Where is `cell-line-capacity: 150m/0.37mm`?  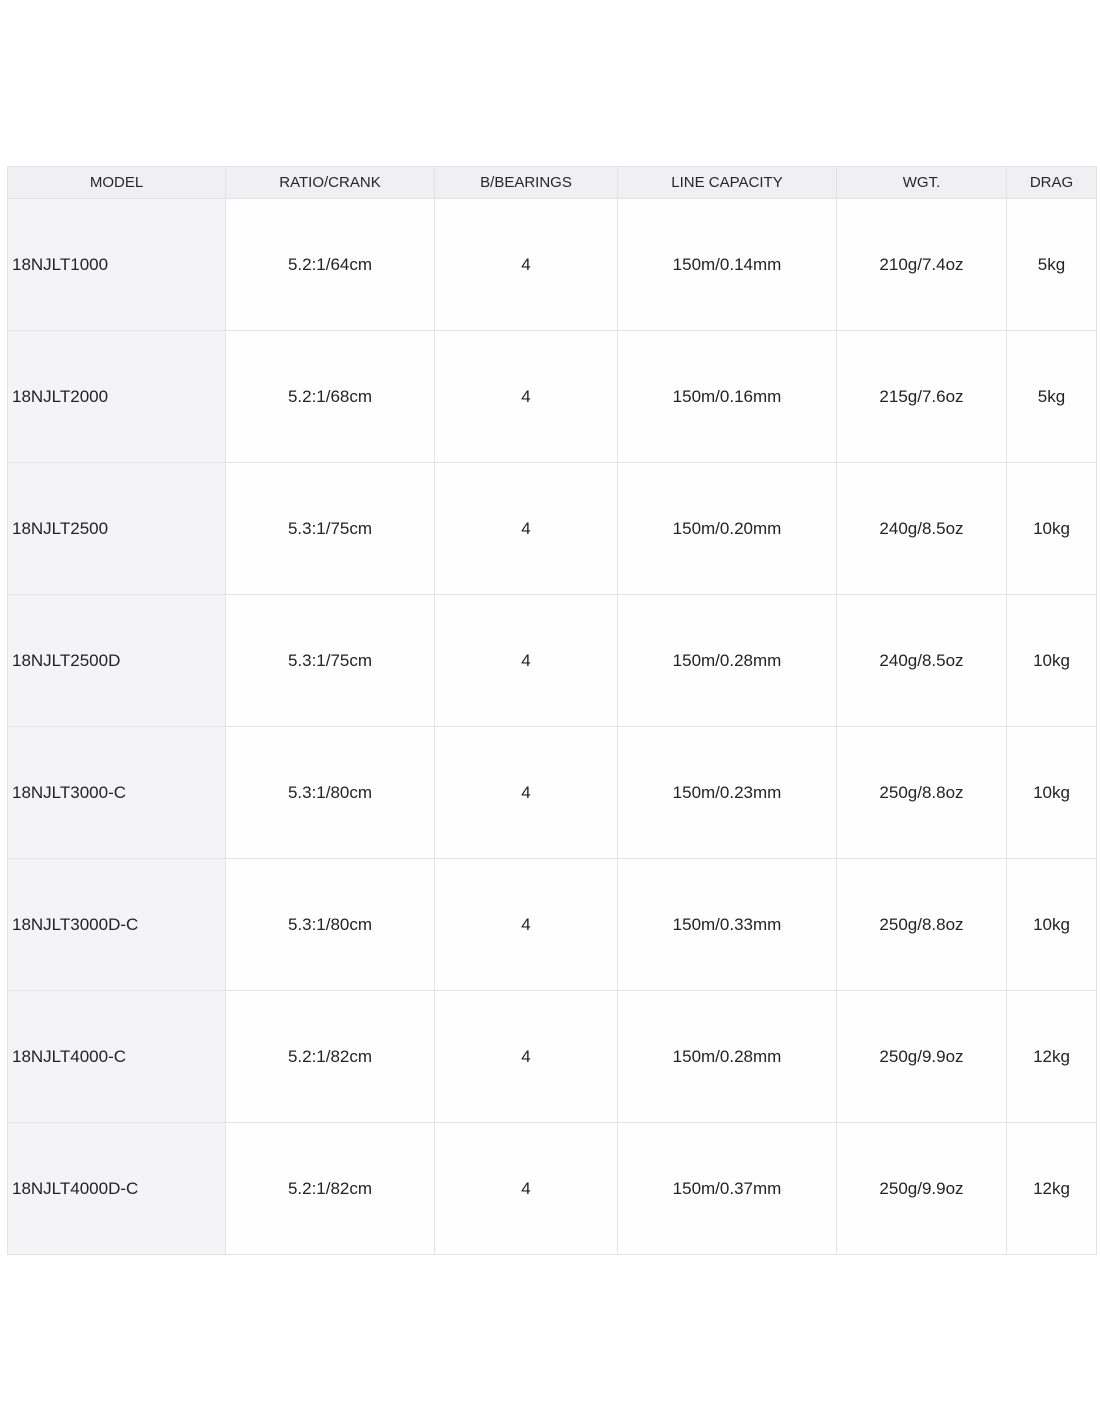 cell-line-capacity: 150m/0.37mm is located at coordinates (727, 1188).